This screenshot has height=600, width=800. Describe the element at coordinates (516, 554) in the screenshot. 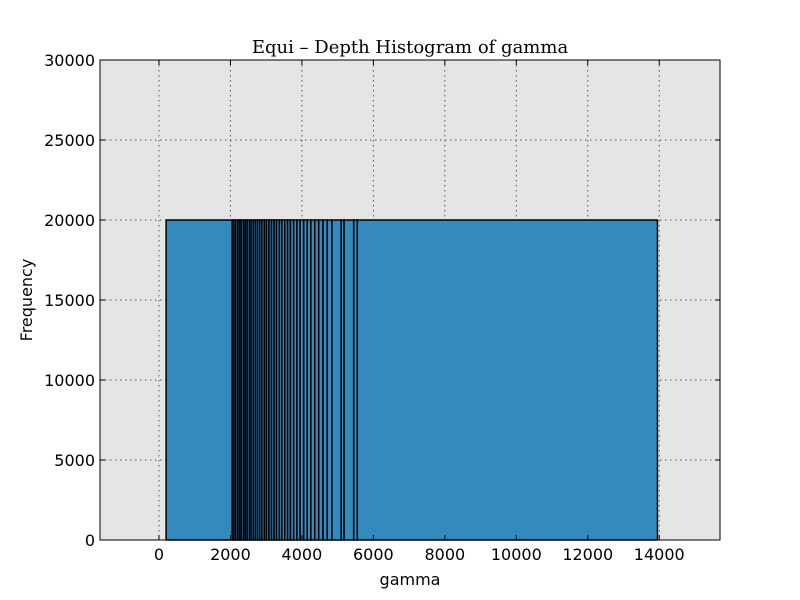

I see `x-tick-label: 10000` at that location.